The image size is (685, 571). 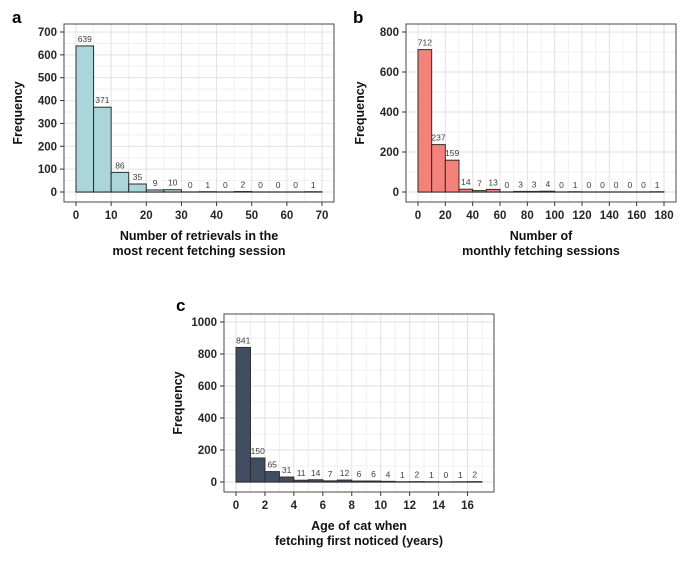 I want to click on bar-value-label: 6, so click(x=373, y=474).